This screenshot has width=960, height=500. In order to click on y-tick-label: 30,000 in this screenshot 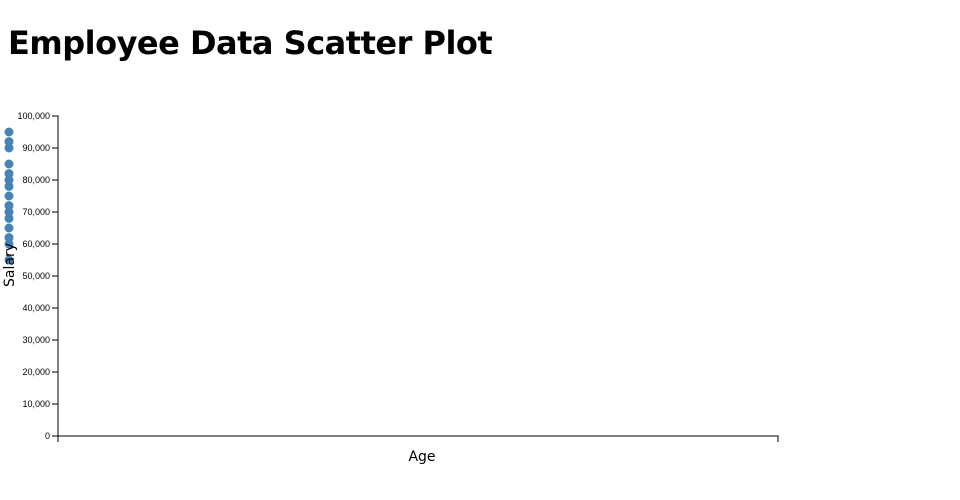, I will do `click(36, 340)`.